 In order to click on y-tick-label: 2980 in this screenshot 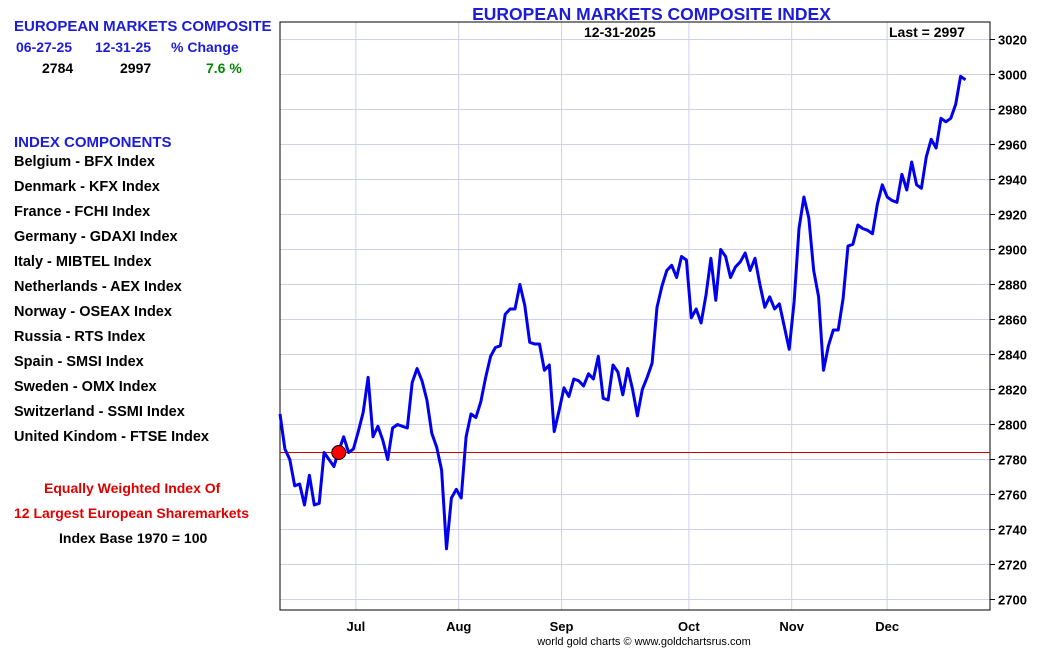, I will do `click(1012, 110)`.